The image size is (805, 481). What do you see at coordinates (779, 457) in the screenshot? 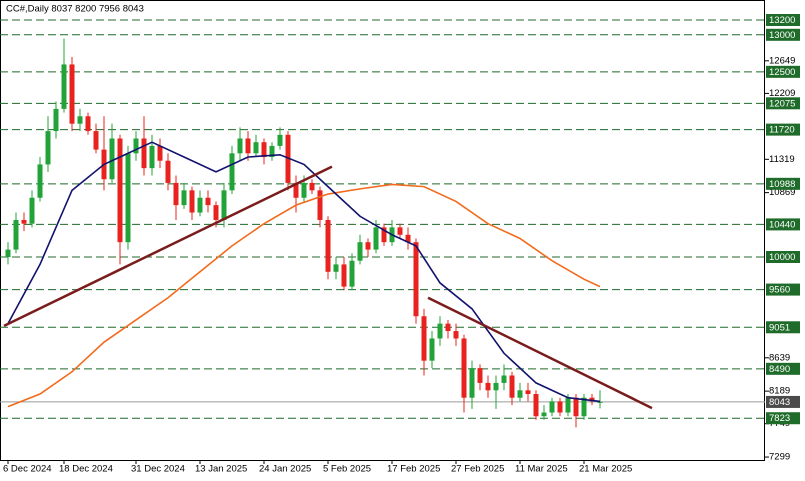
I see `y-tick-label: 7299` at bounding box center [779, 457].